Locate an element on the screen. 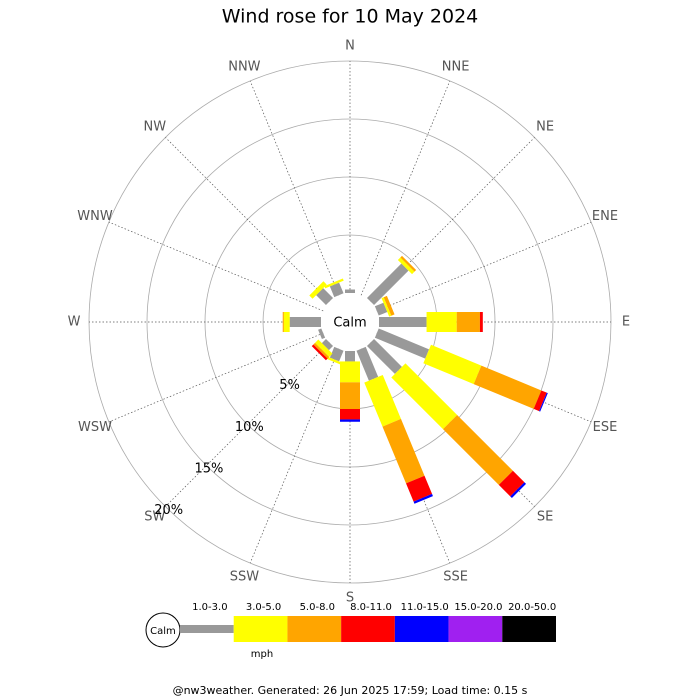  direction-label: NNE is located at coordinates (456, 67).